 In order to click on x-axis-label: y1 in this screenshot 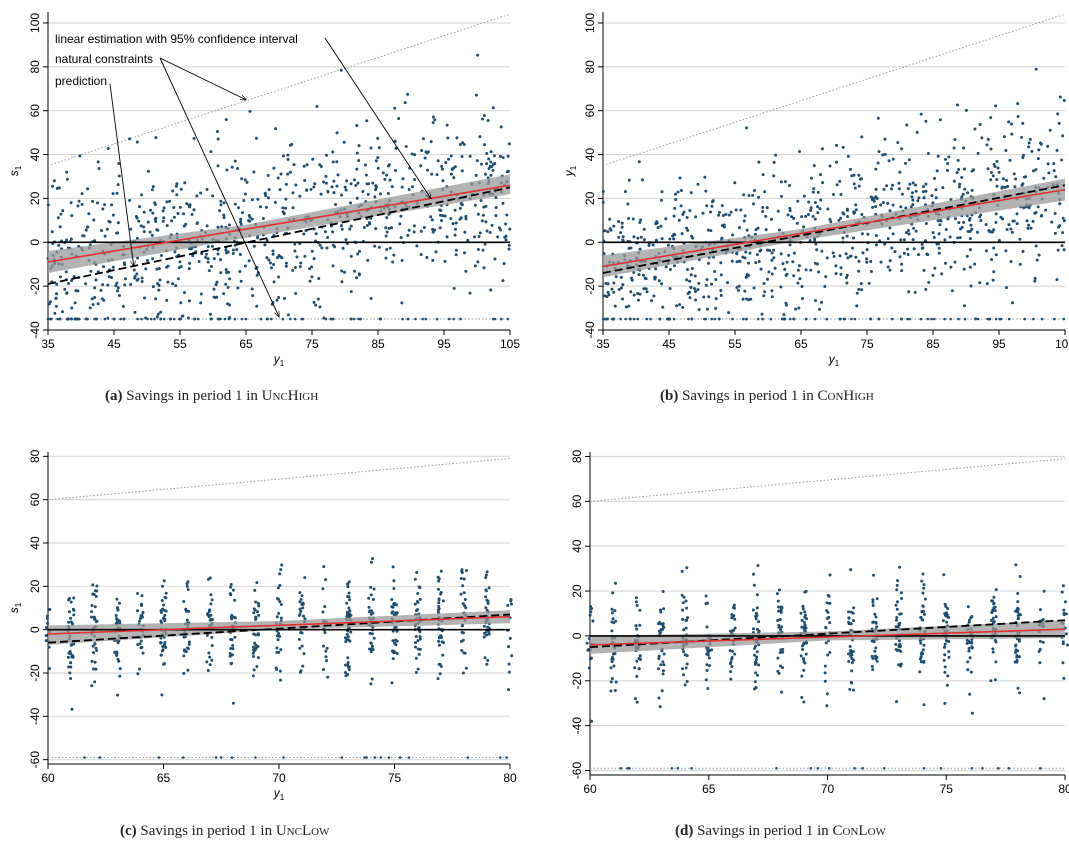, I will do `click(279, 360)`.